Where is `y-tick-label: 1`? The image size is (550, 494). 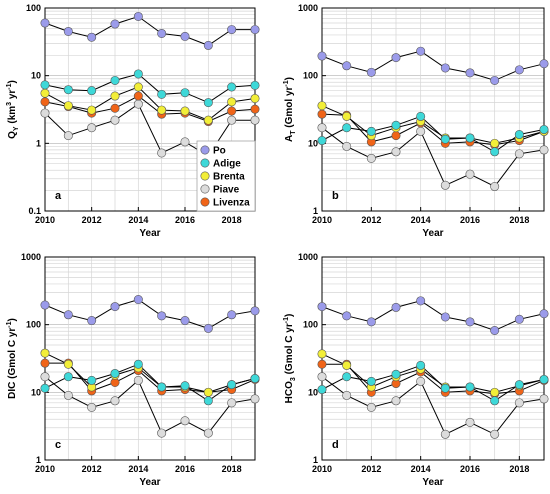
y-tick-label: 1 is located at coordinates (38, 143).